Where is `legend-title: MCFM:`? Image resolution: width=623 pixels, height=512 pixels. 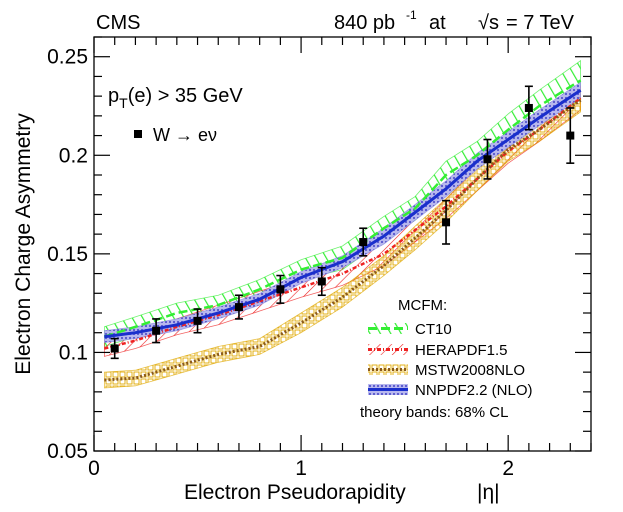
legend-title: MCFM: is located at coordinates (422, 305).